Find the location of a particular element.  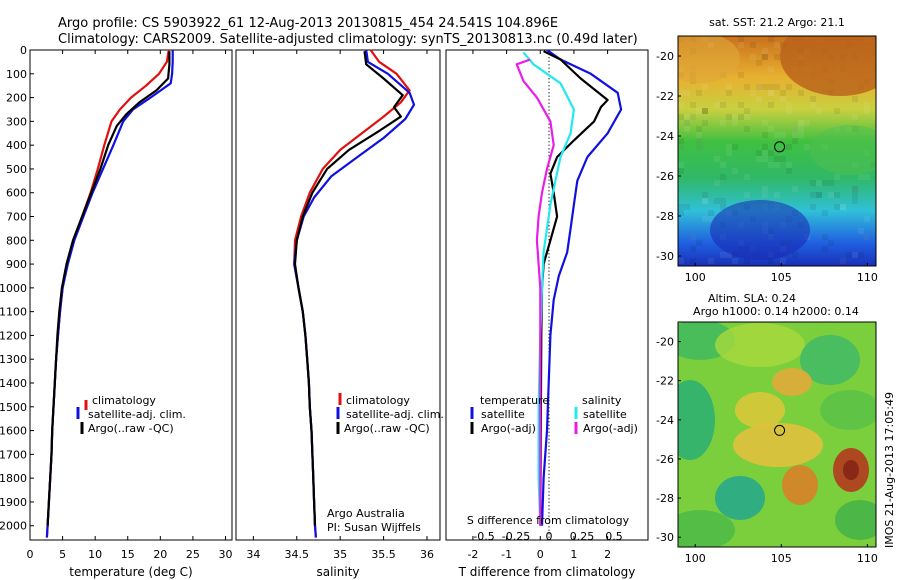

x-tick-label-3: 15 is located at coordinates (128, 554).